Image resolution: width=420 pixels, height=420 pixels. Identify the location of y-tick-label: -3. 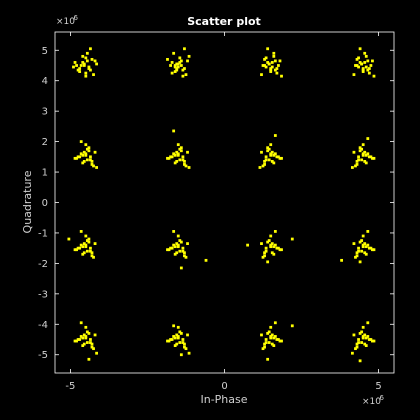
(43, 294).